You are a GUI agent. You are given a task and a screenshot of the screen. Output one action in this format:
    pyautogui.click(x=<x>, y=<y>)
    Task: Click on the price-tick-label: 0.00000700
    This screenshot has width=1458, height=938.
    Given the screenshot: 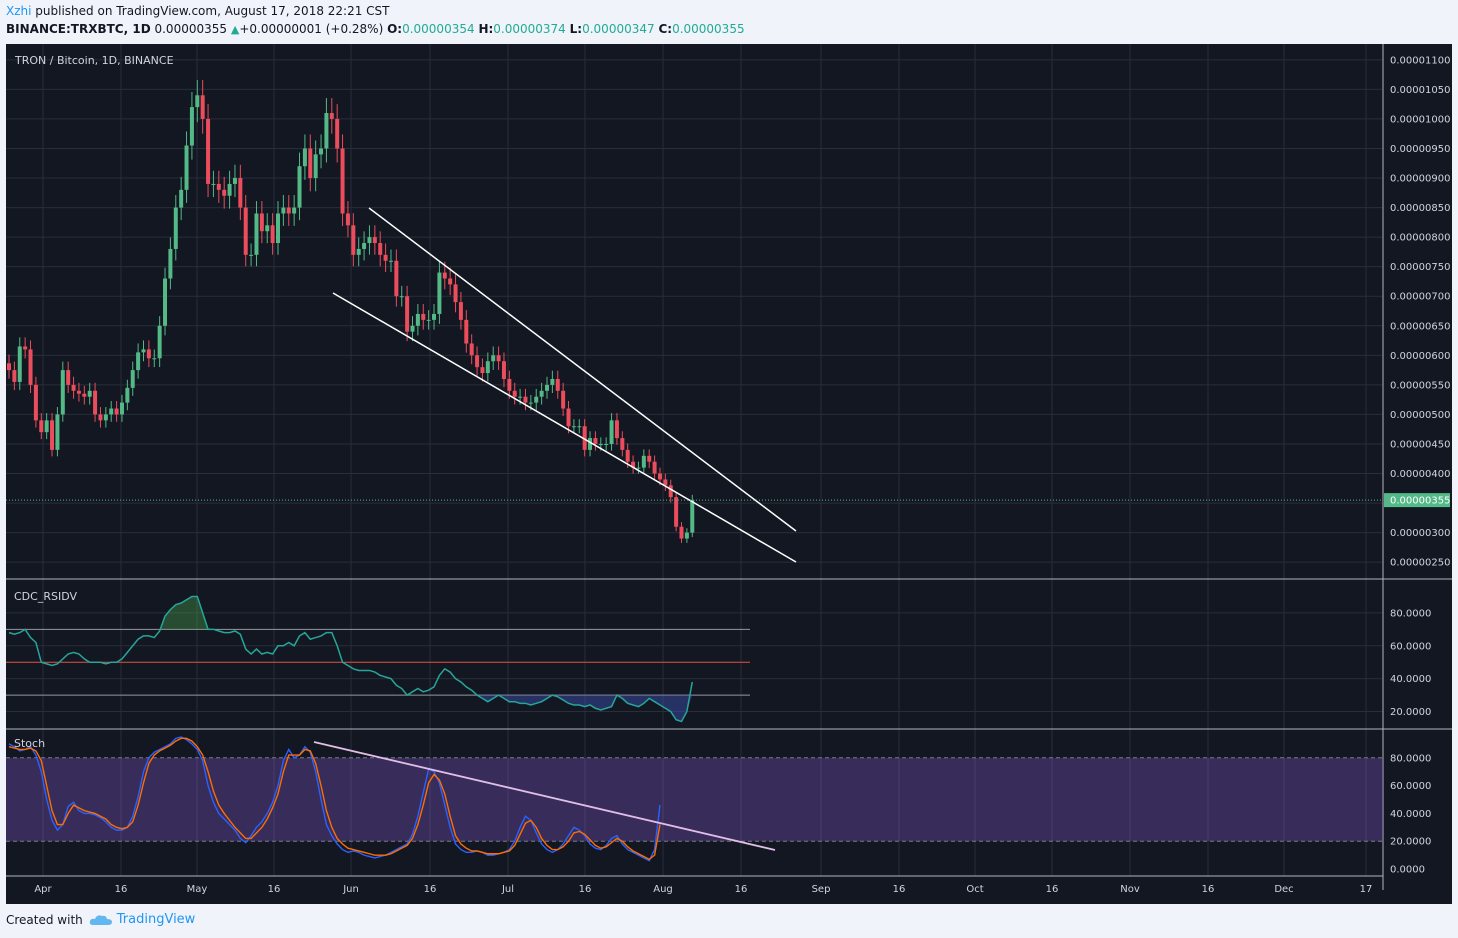 What is the action you would take?
    pyautogui.click(x=1420, y=297)
    